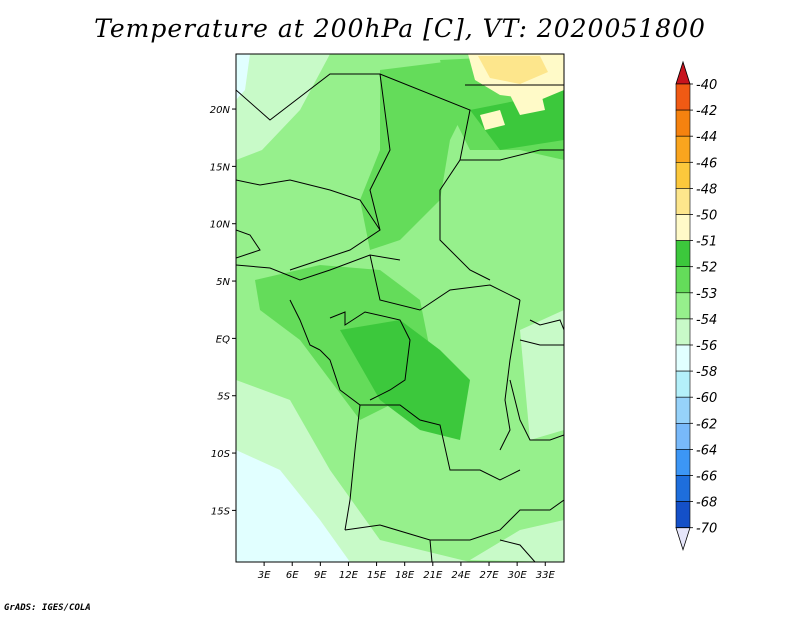 The height and width of the screenshot is (618, 800). What do you see at coordinates (706, 137) in the screenshot?
I see `colorbar-label: -44` at bounding box center [706, 137].